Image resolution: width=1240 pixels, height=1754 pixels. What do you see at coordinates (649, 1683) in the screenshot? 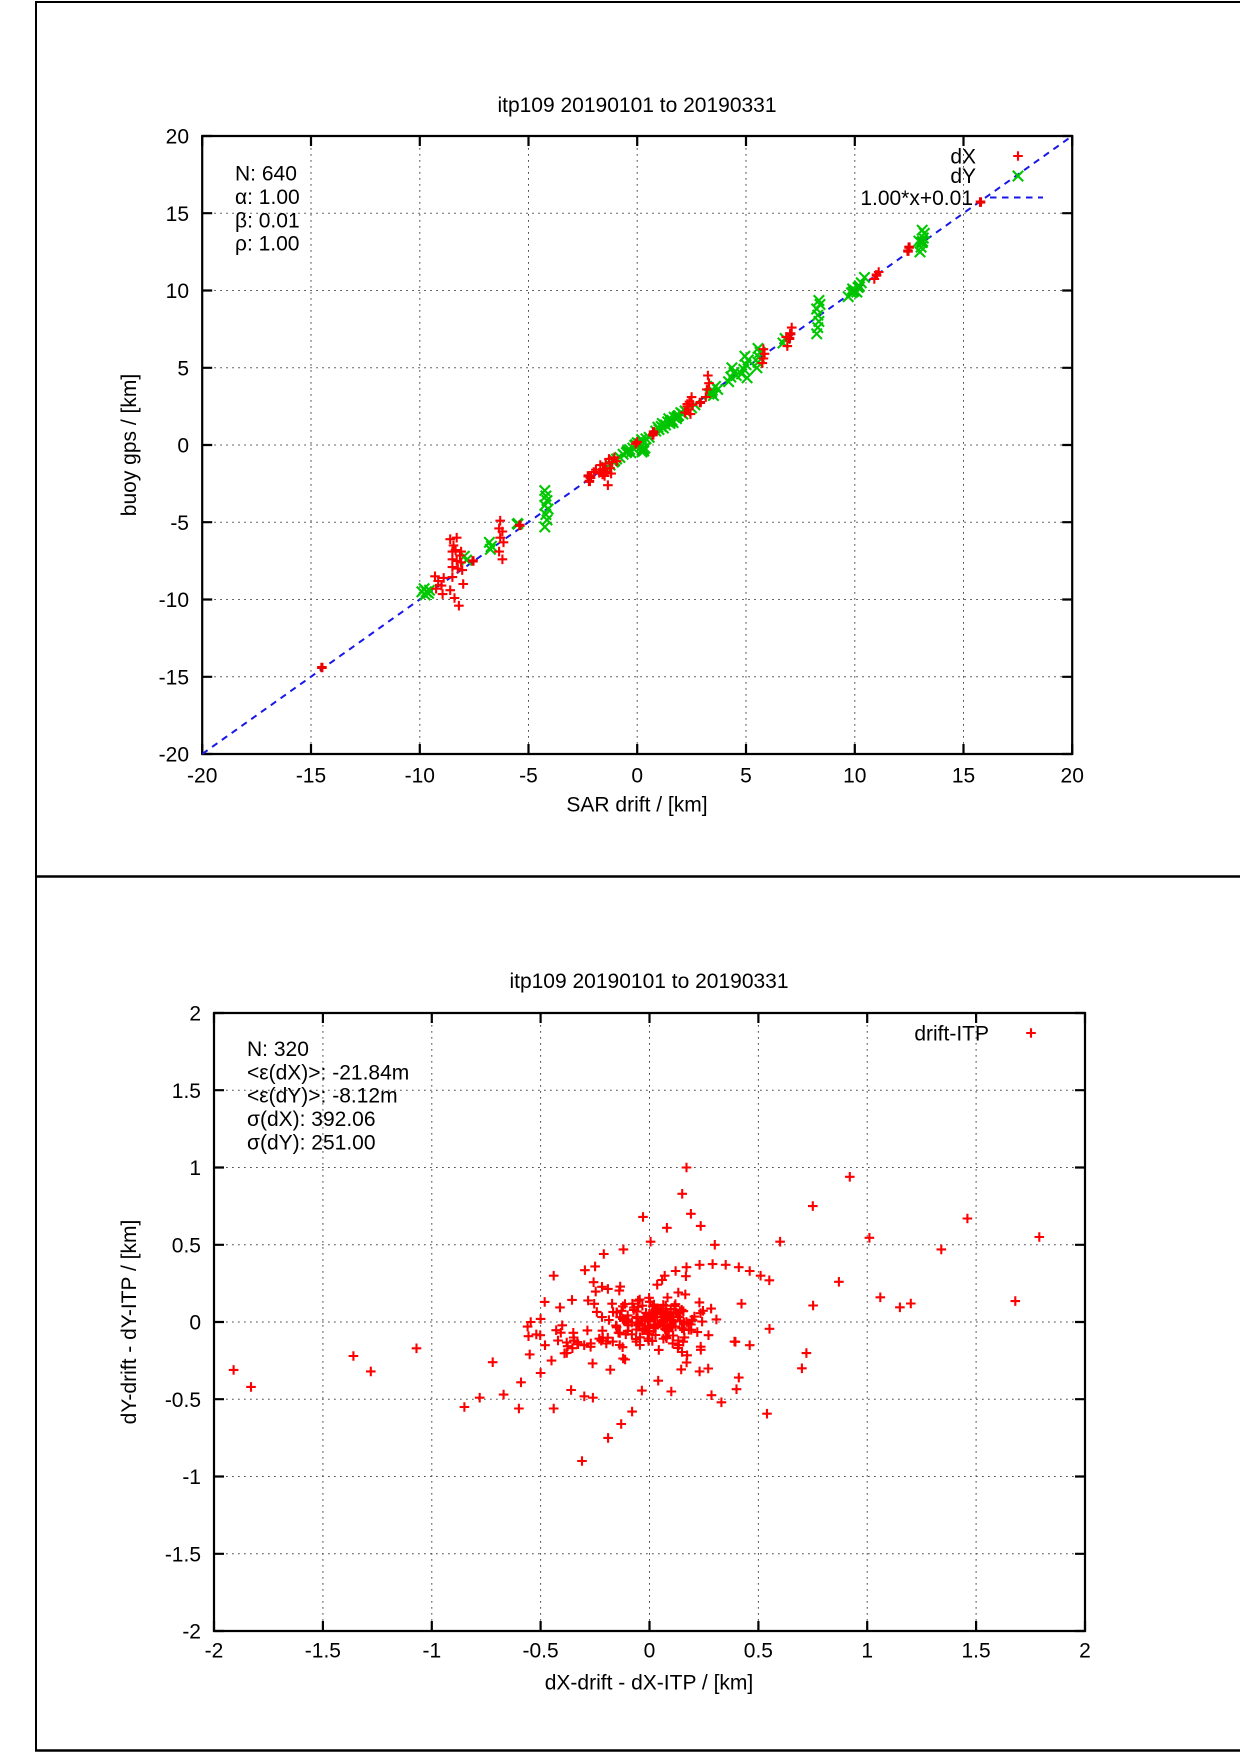
I see `svg-text: dX-drift - dX-ITP / [km]` at bounding box center [649, 1683].